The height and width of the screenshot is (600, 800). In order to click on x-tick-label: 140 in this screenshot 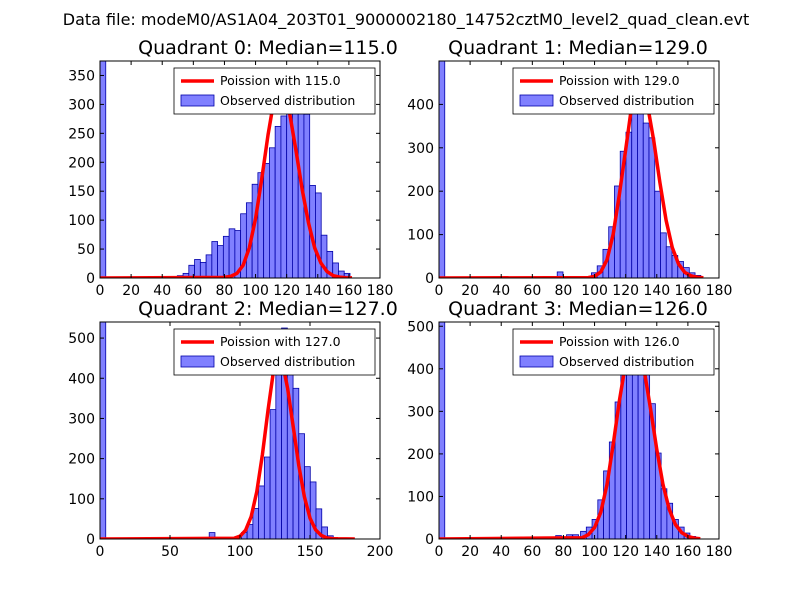, I will do `click(656, 552)`.